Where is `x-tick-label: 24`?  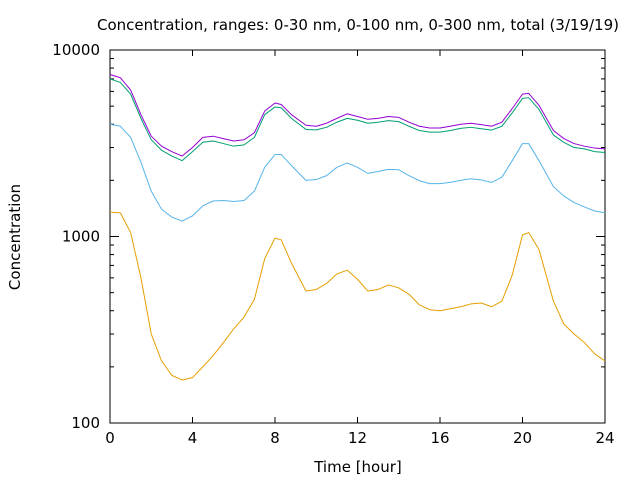 x-tick-label: 24 is located at coordinates (604, 438).